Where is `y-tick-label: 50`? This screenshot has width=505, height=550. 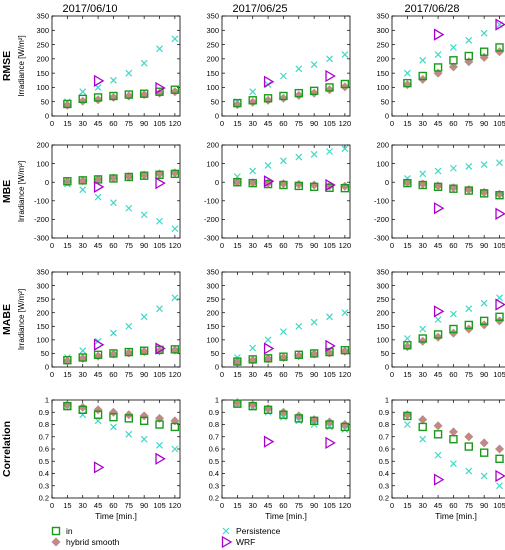
y-tick-label: 50 is located at coordinates (385, 353).